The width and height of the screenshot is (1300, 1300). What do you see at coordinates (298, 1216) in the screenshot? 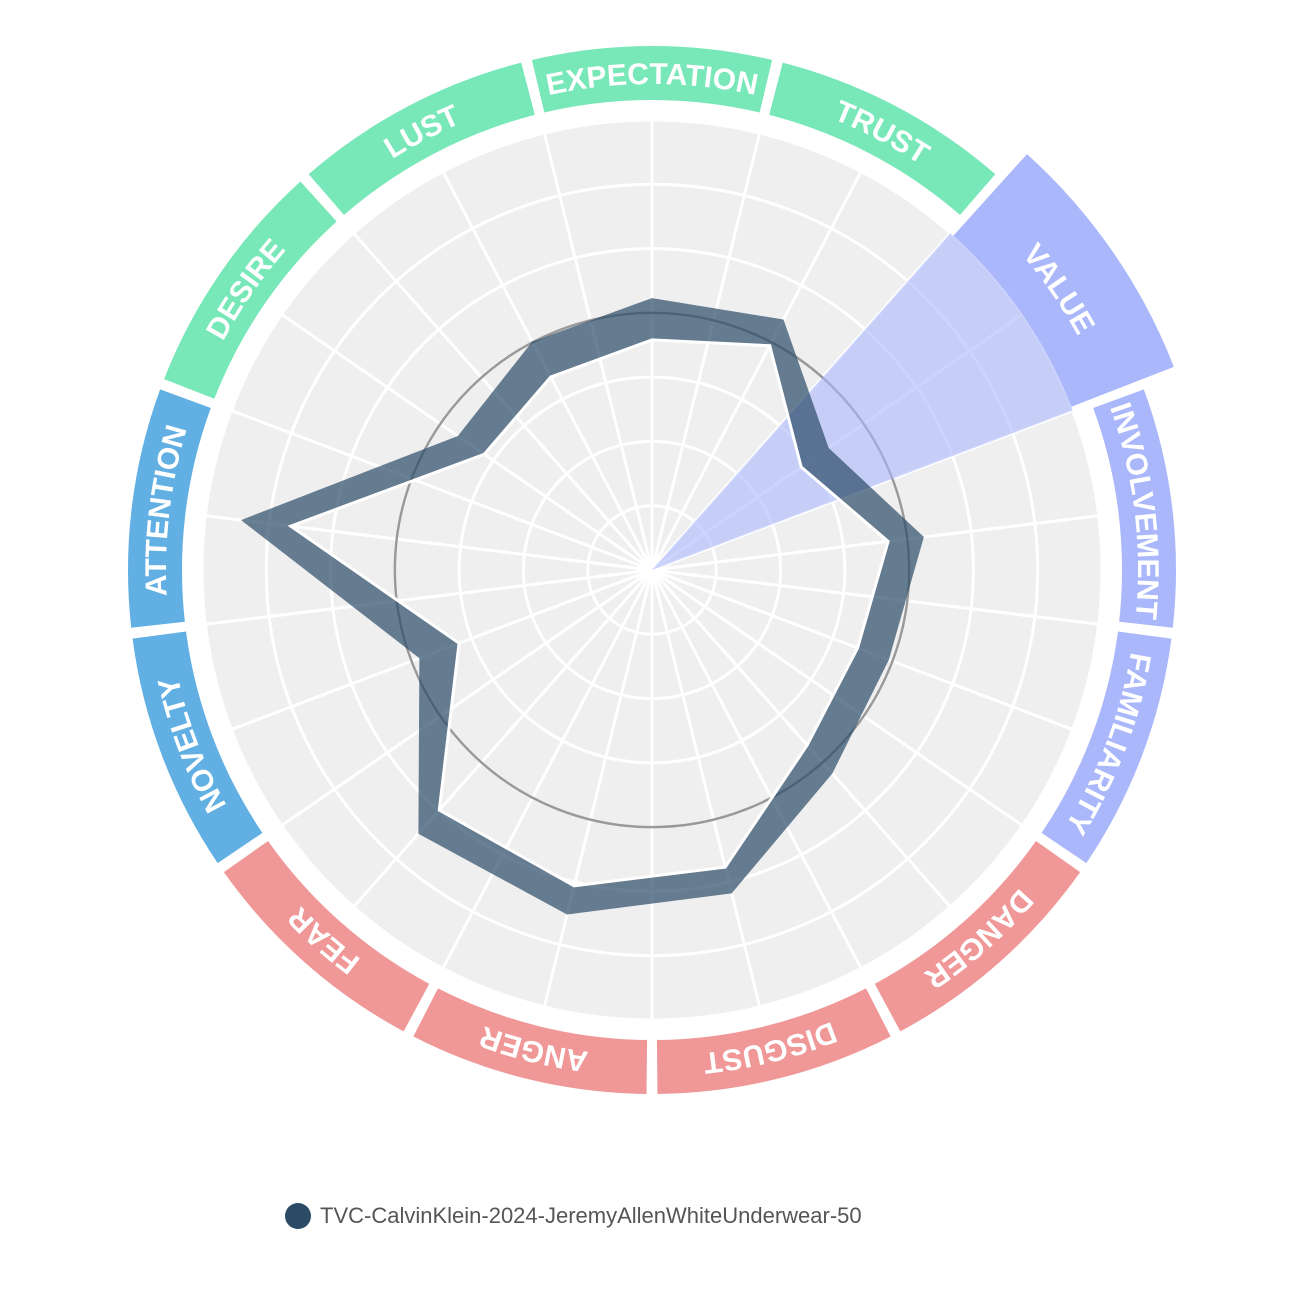
I see `legend-marker` at bounding box center [298, 1216].